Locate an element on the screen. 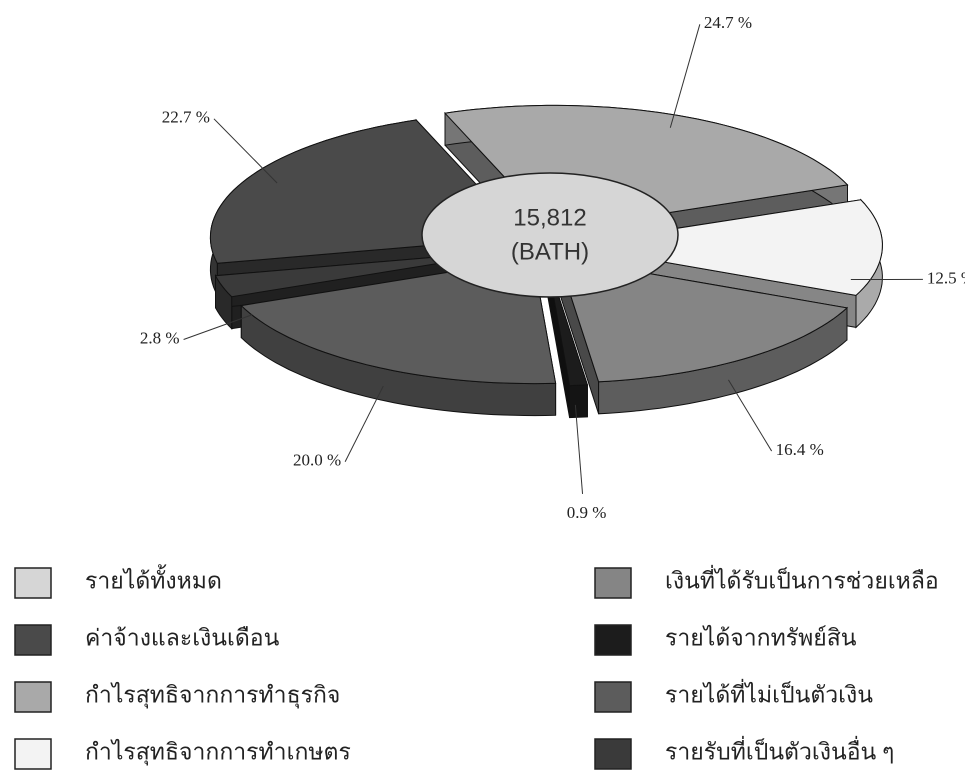 The height and width of the screenshot is (783, 965). value-label: 2.8 % is located at coordinates (160, 337).